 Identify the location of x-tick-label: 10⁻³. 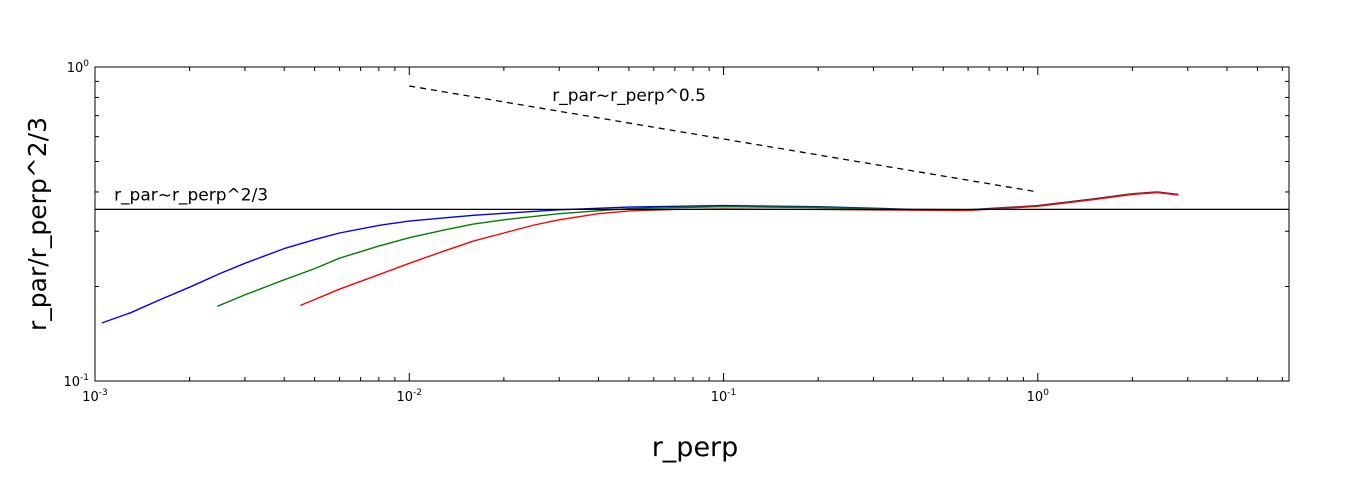
(95, 396).